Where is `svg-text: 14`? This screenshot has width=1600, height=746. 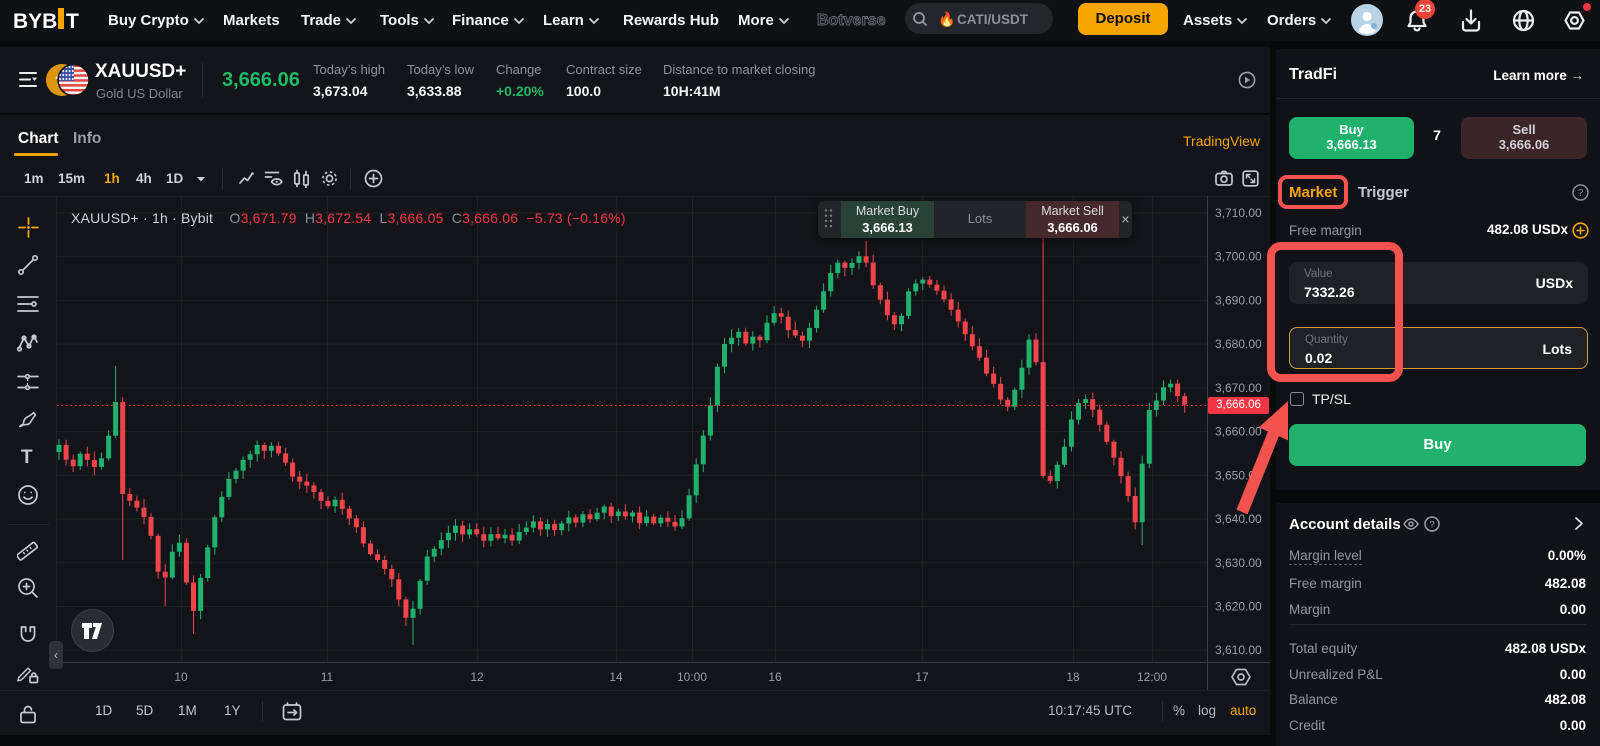
svg-text: 14 is located at coordinates (616, 677).